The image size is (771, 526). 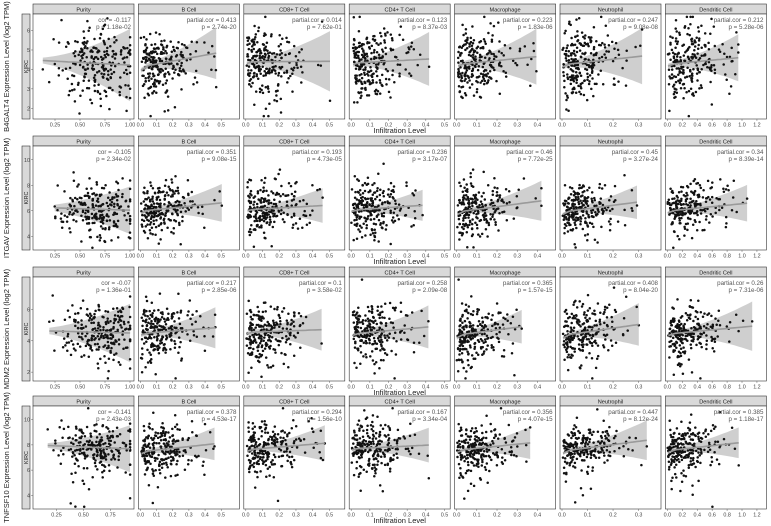 I want to click on x-tick-label: 0.0, so click(x=351, y=388).